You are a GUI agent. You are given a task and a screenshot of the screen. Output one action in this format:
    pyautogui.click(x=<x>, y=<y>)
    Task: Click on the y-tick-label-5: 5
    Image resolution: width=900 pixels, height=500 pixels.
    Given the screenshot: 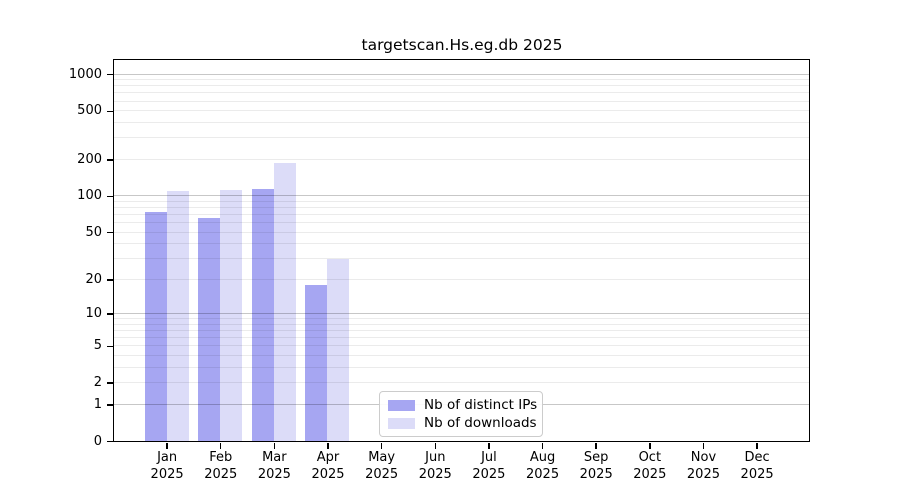 What is the action you would take?
    pyautogui.click(x=97, y=346)
    